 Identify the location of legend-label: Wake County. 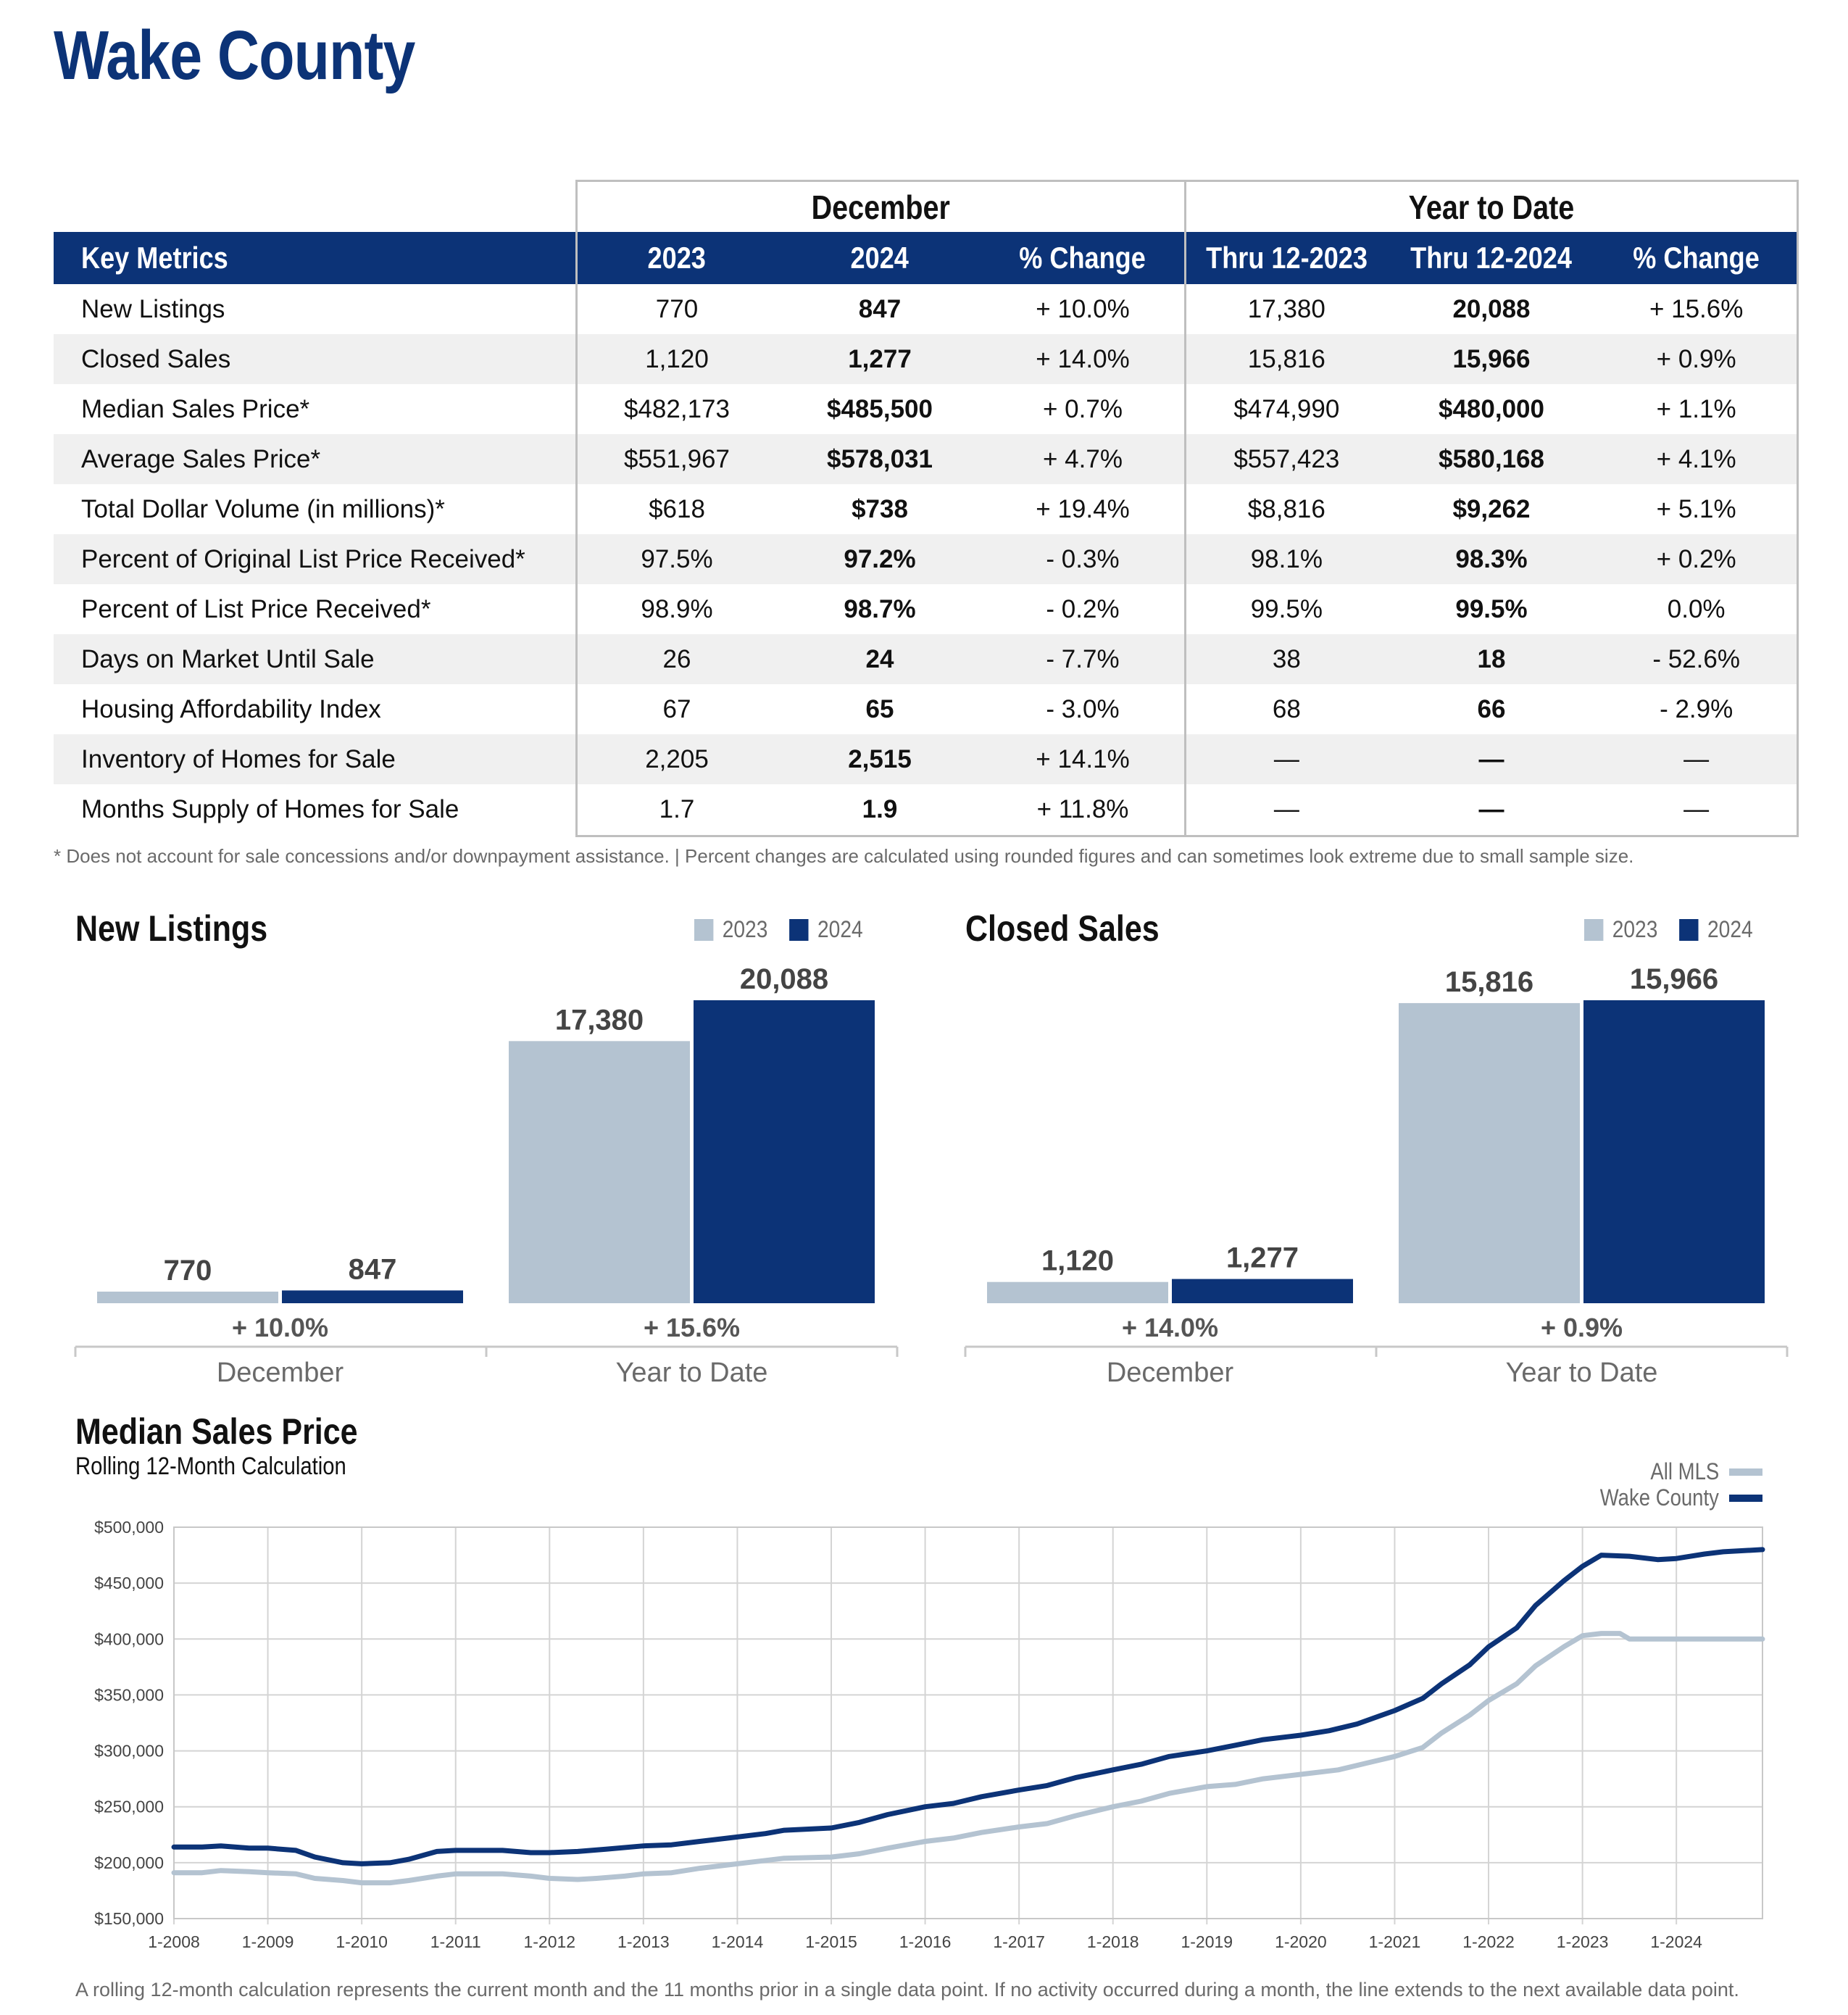
(1659, 1497).